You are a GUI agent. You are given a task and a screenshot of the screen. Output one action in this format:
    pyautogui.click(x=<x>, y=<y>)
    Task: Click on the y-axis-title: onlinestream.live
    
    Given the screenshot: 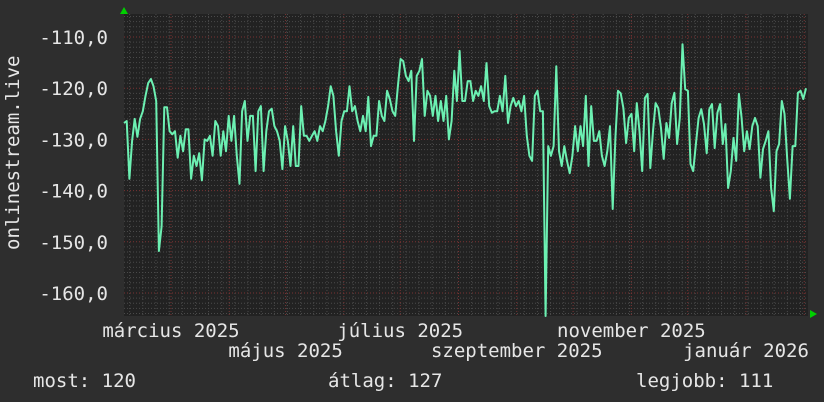 What is the action you would take?
    pyautogui.click(x=13, y=152)
    